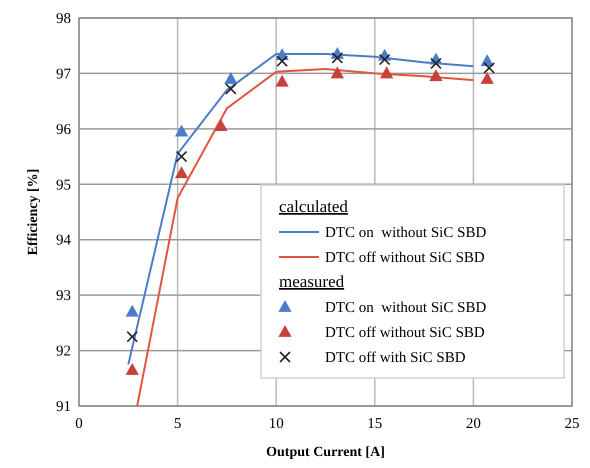 The width and height of the screenshot is (590, 468). Describe the element at coordinates (325, 452) in the screenshot. I see `x-axis-title: Output Current [A]` at that location.